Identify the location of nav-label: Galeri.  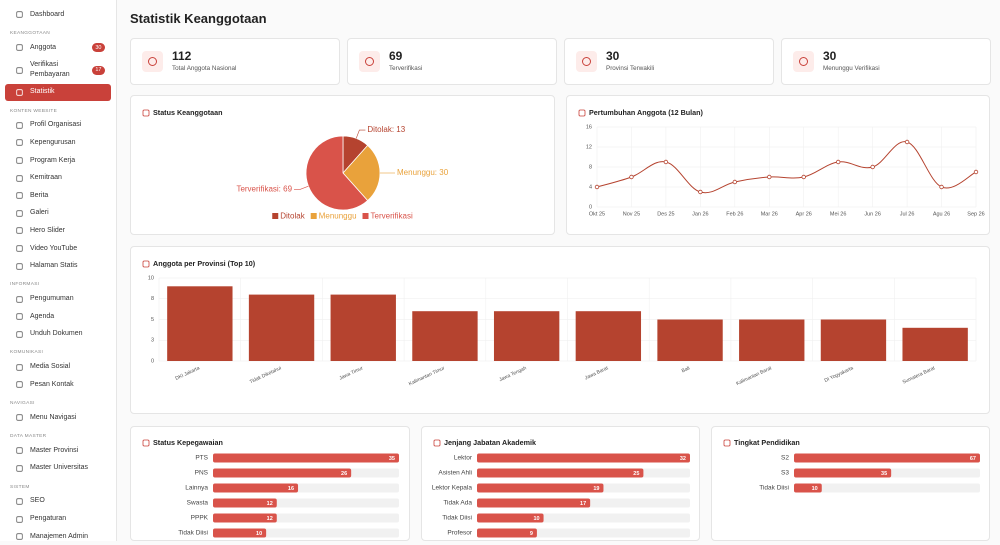
(39, 213).